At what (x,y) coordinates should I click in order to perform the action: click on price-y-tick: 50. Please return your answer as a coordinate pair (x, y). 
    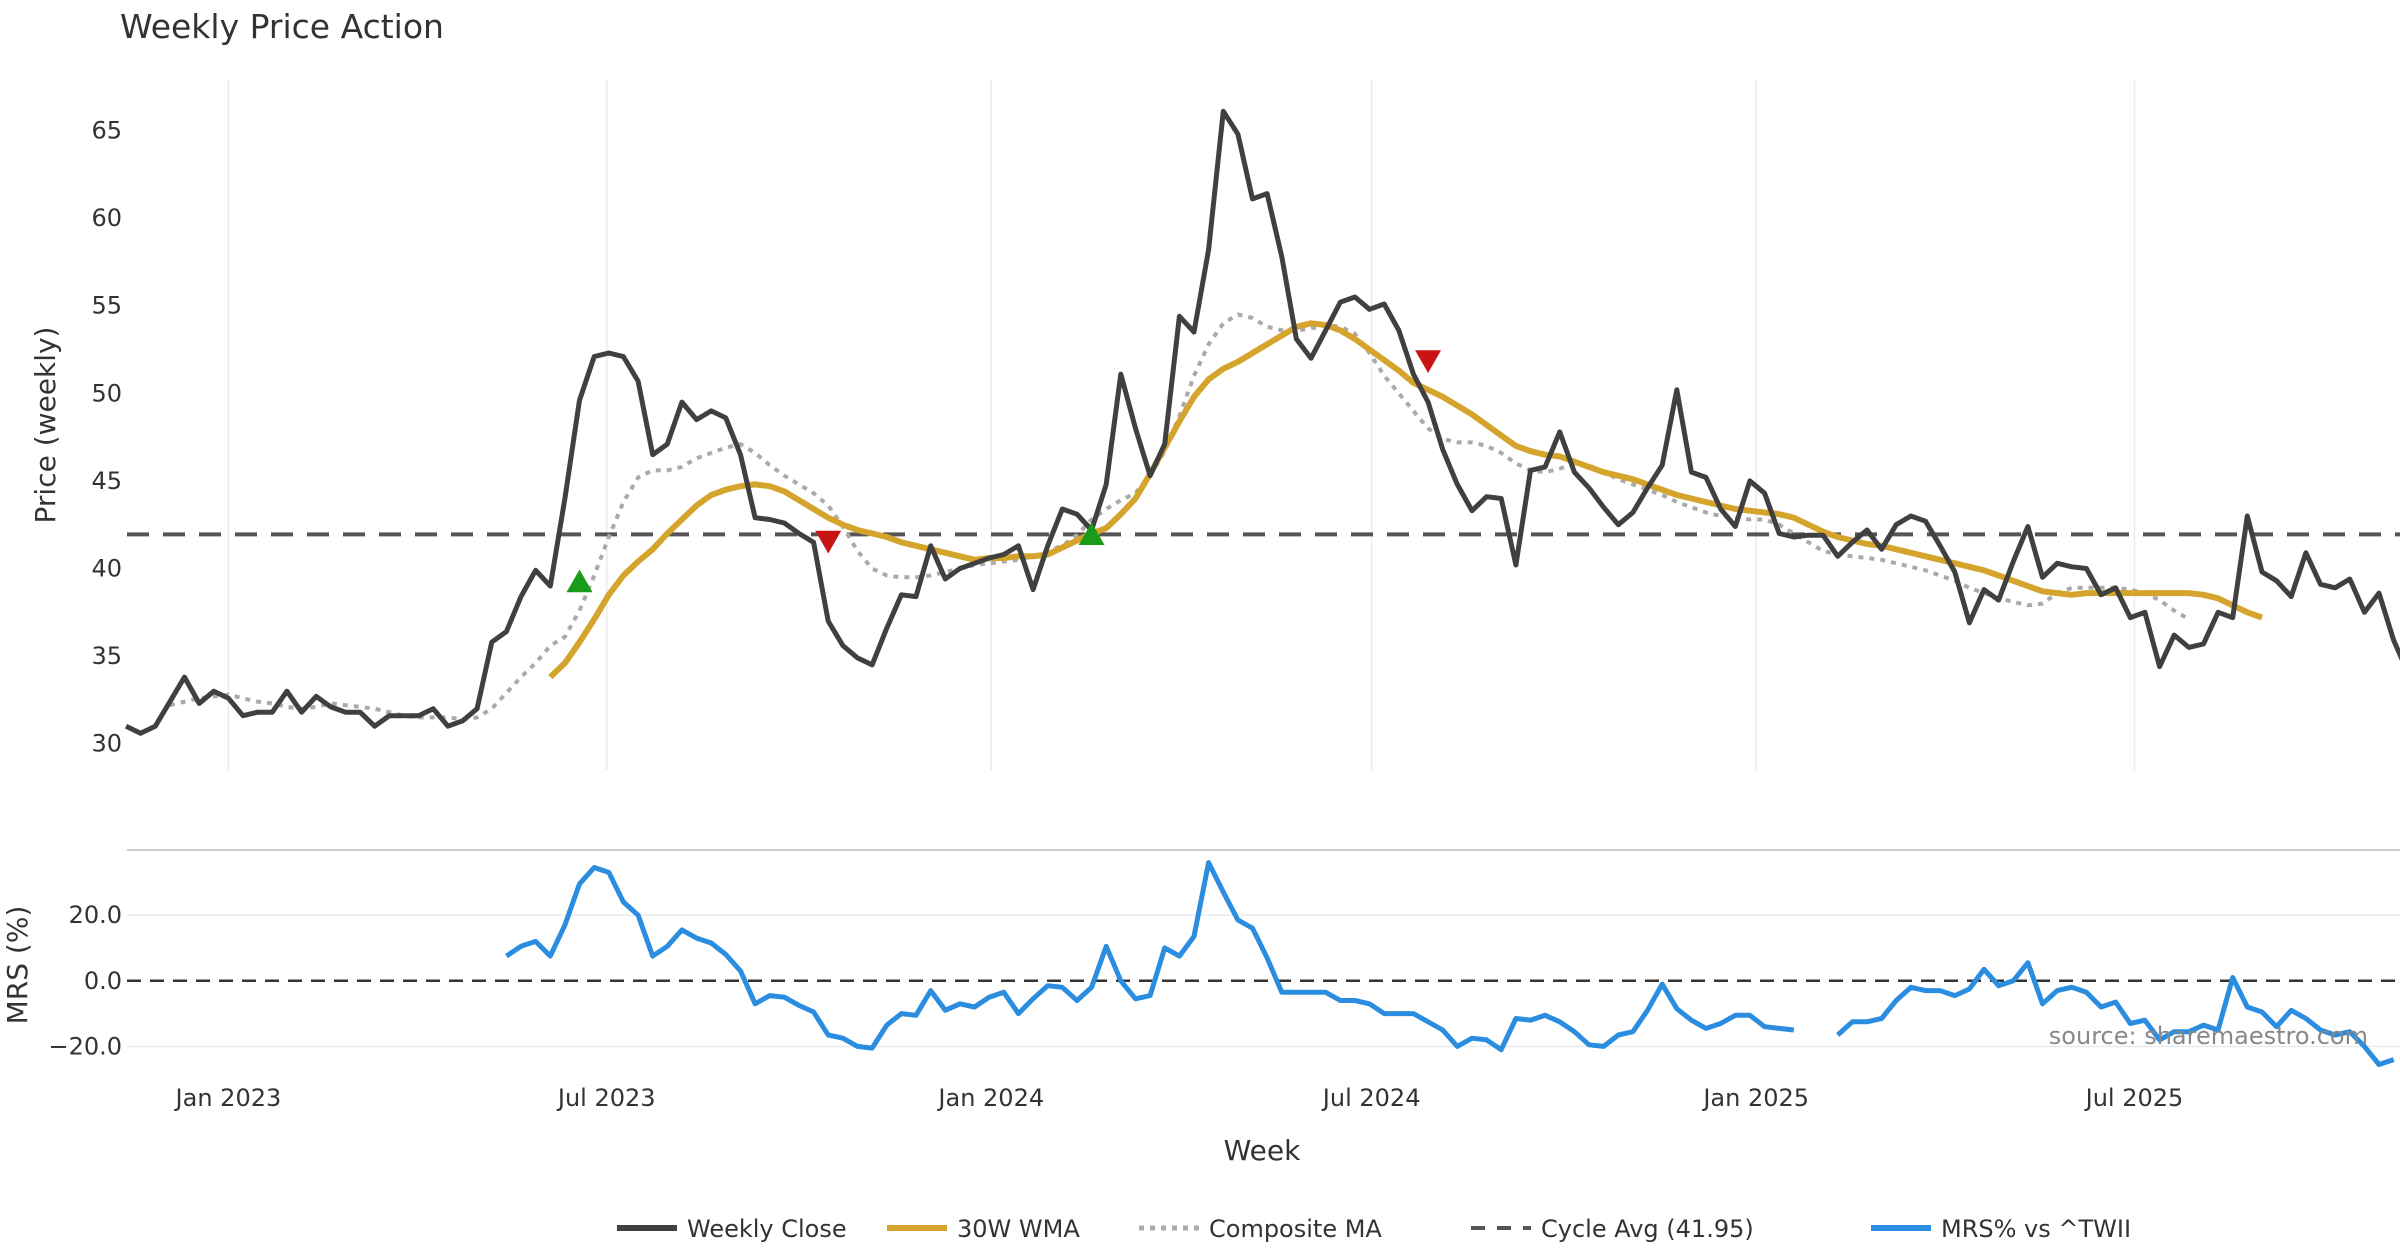
    Looking at the image, I should click on (106, 393).